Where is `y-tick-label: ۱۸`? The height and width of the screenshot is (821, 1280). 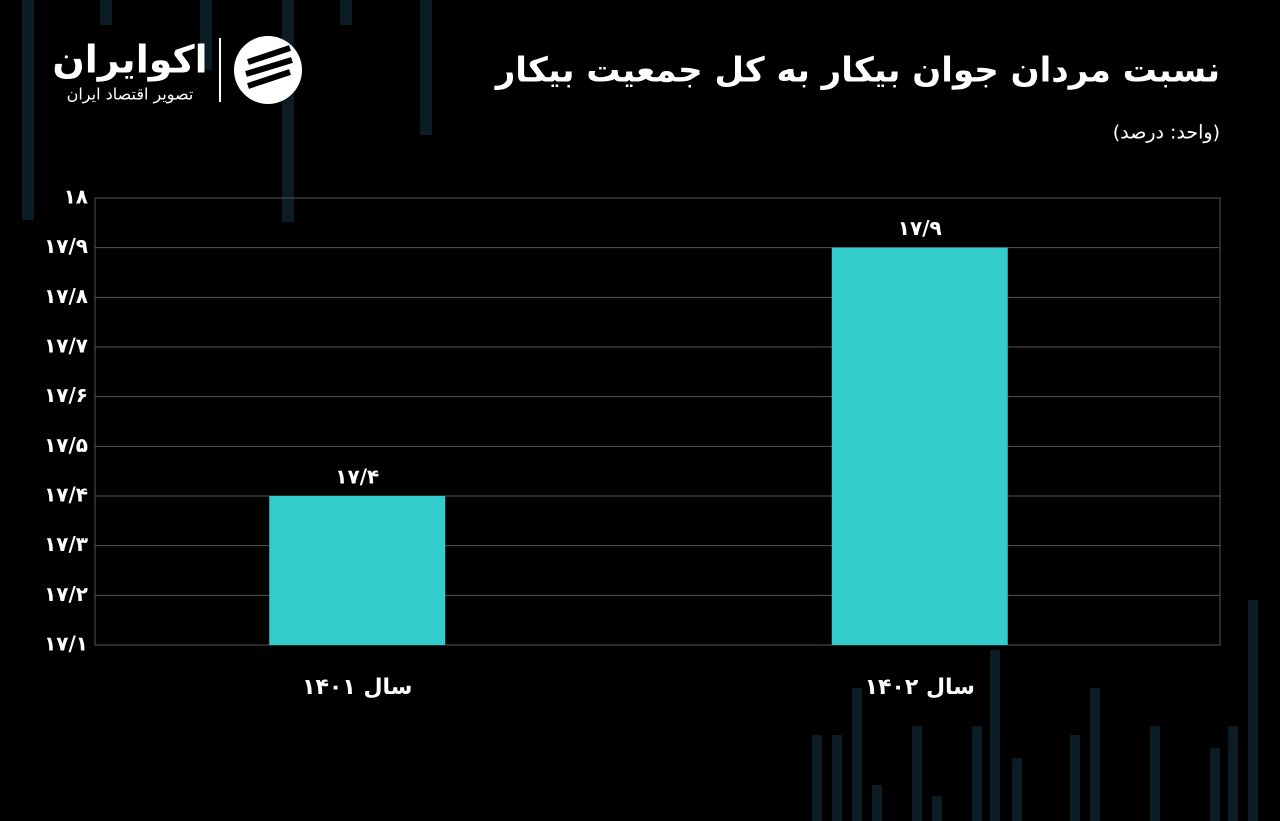 y-tick-label: ۱۸ is located at coordinates (76, 197).